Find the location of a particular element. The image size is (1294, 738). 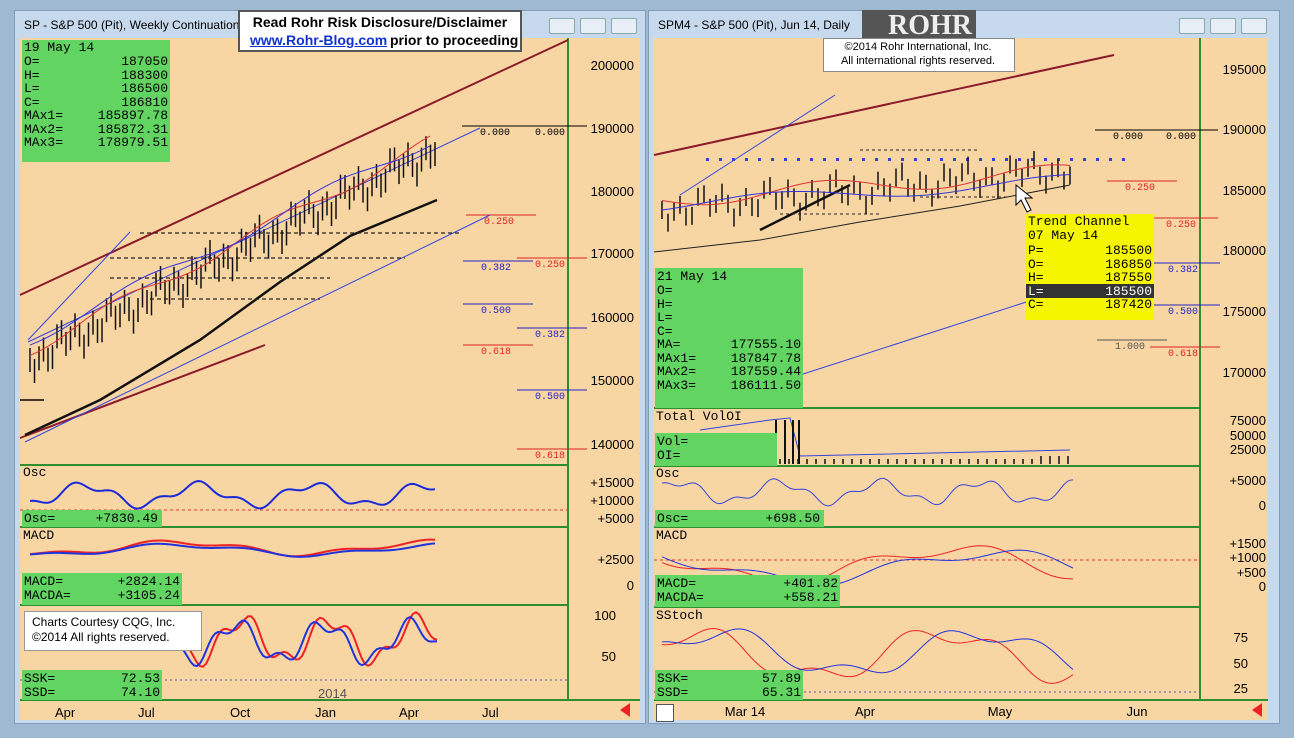

y-tick-label: 140000 is located at coordinates (612, 444).